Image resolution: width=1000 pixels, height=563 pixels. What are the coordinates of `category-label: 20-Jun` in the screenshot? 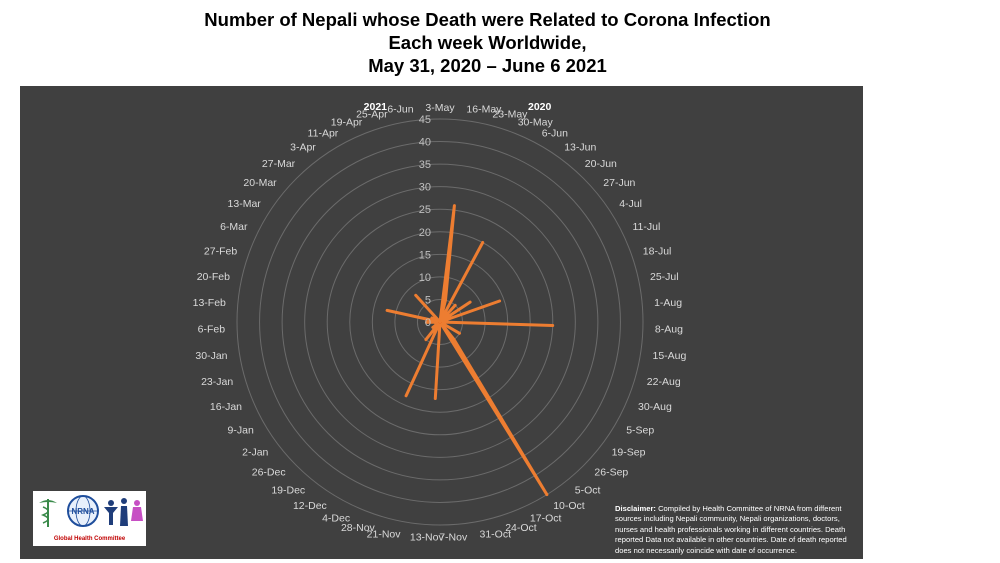 It's located at (601, 164).